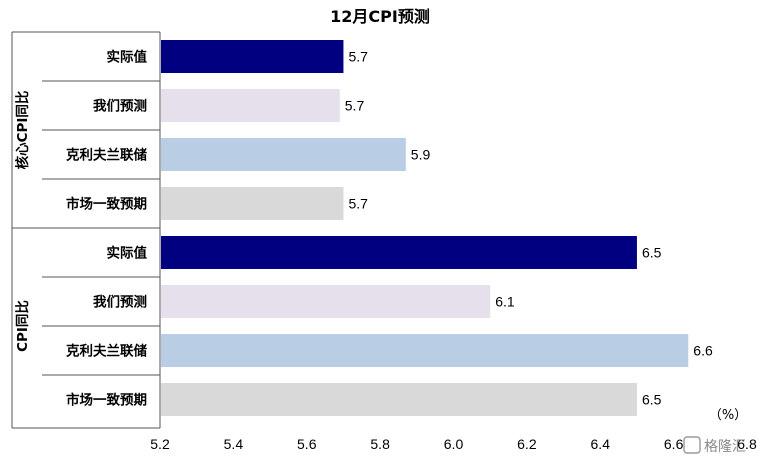  I want to click on x-axis-ticks: 5.2 5.4 5.6 5.8 6.0 6.2 6.4 6.6 6.8, so click(453, 444).